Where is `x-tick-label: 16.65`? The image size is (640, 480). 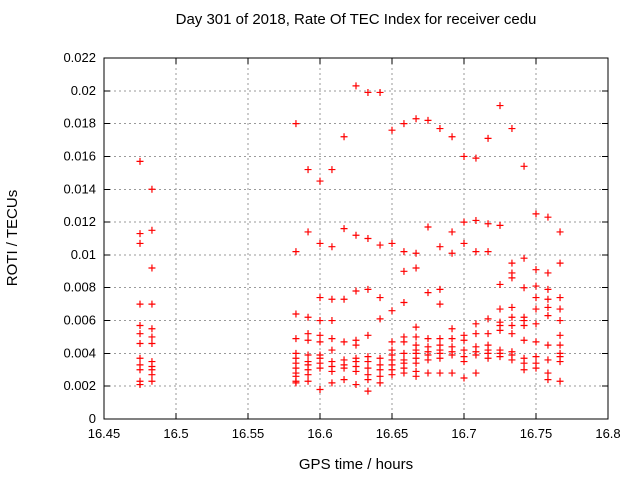
x-tick-label: 16.65 is located at coordinates (392, 433).